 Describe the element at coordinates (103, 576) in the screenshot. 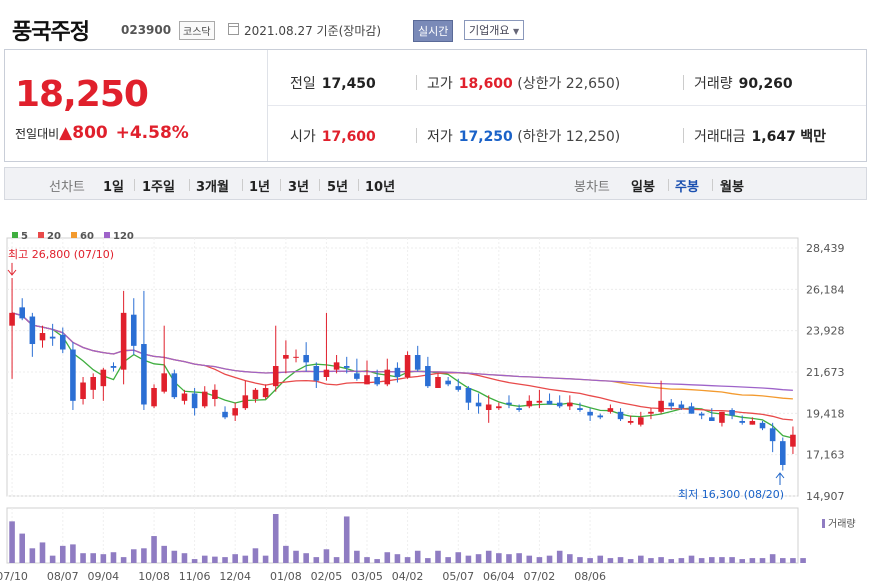

I see `x-tick-label: 09/04` at that location.